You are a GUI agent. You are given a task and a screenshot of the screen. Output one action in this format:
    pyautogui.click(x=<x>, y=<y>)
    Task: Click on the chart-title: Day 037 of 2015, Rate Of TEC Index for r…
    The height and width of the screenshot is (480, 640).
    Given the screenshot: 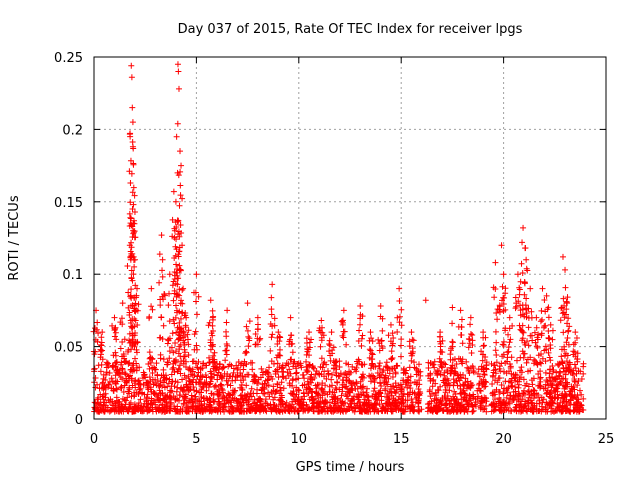 What is the action you would take?
    pyautogui.click(x=350, y=29)
    